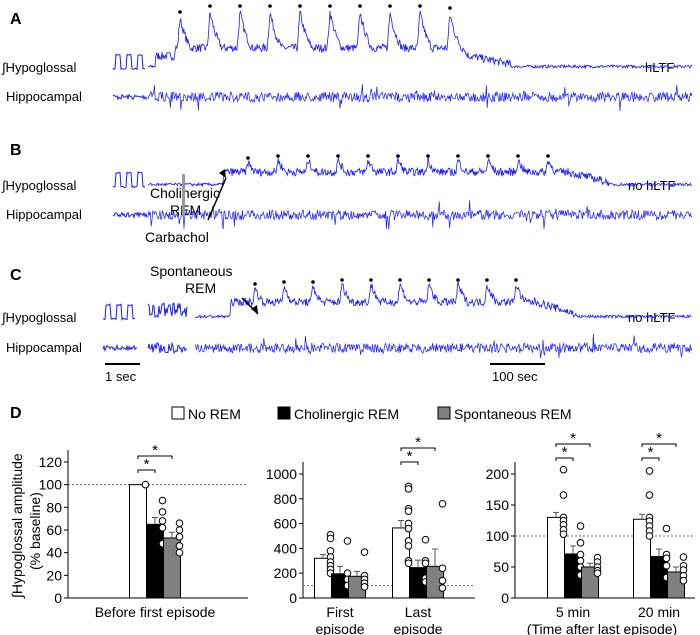  What do you see at coordinates (417, 628) in the screenshot?
I see `x-category-label: episode` at bounding box center [417, 628].